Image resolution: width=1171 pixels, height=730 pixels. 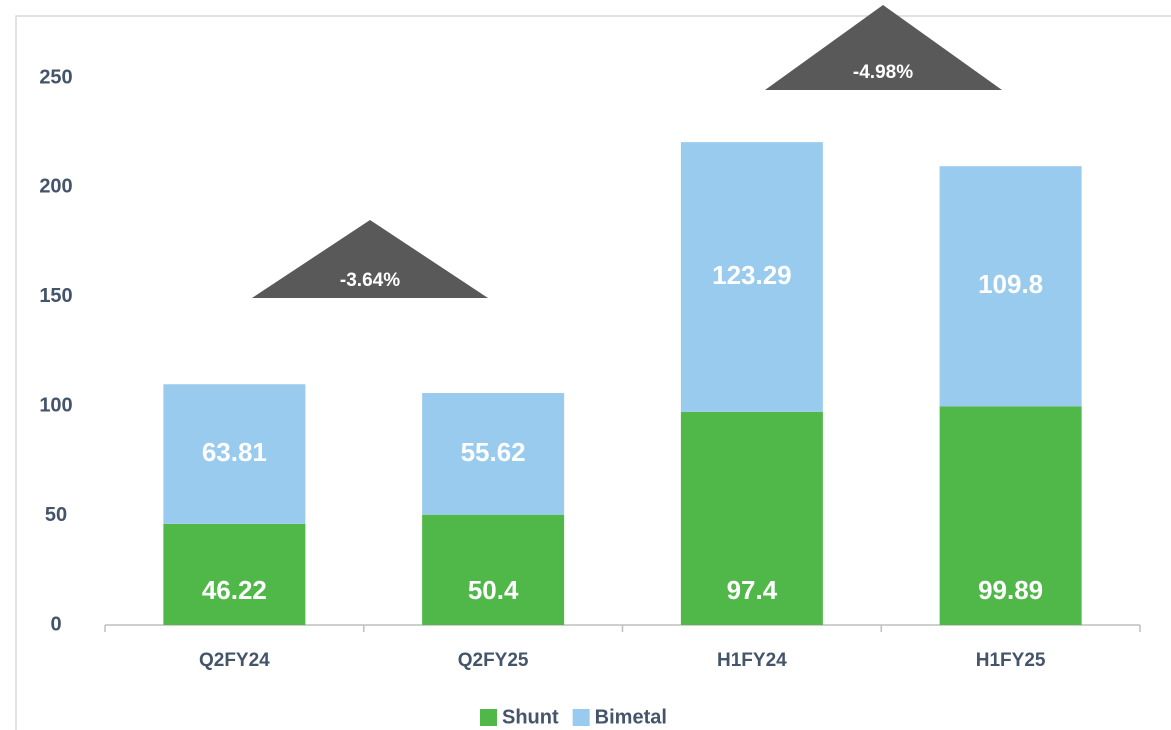 I want to click on data-label: 46.22, so click(x=234, y=590).